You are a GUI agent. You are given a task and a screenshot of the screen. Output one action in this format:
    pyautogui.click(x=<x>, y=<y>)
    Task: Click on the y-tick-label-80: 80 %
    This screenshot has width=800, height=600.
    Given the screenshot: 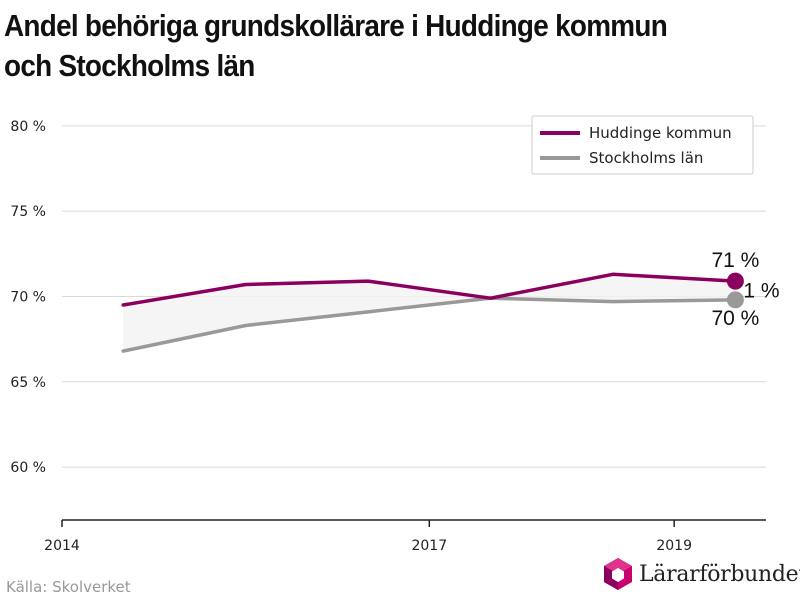 What is the action you would take?
    pyautogui.click(x=28, y=127)
    